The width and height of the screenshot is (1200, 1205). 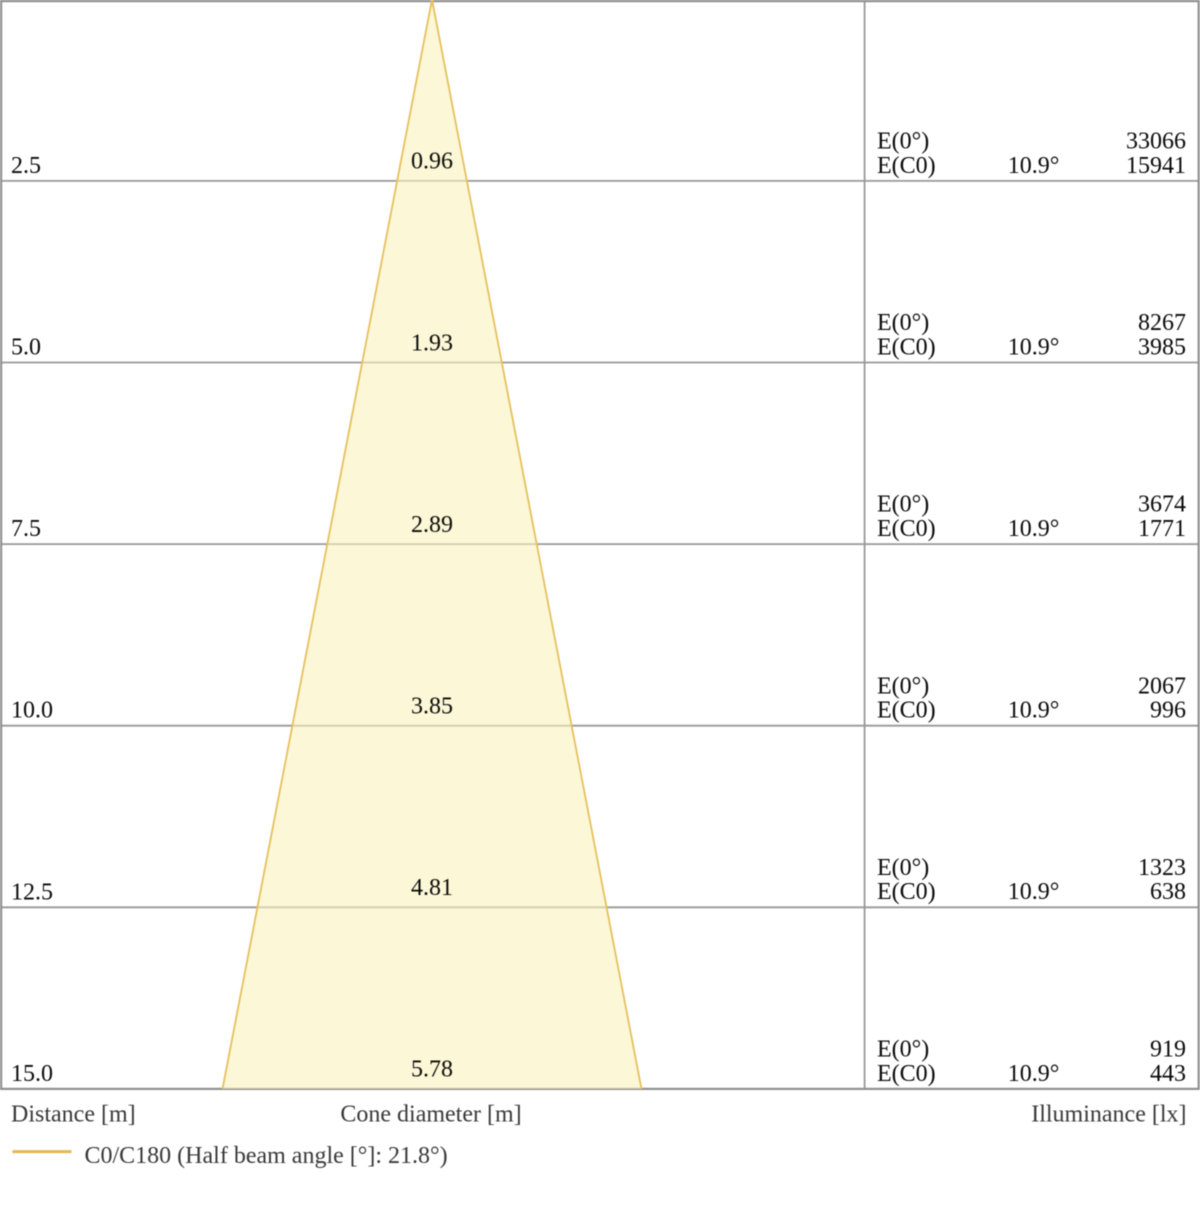 I want to click on svg-text: 33066, so click(x=1156, y=142).